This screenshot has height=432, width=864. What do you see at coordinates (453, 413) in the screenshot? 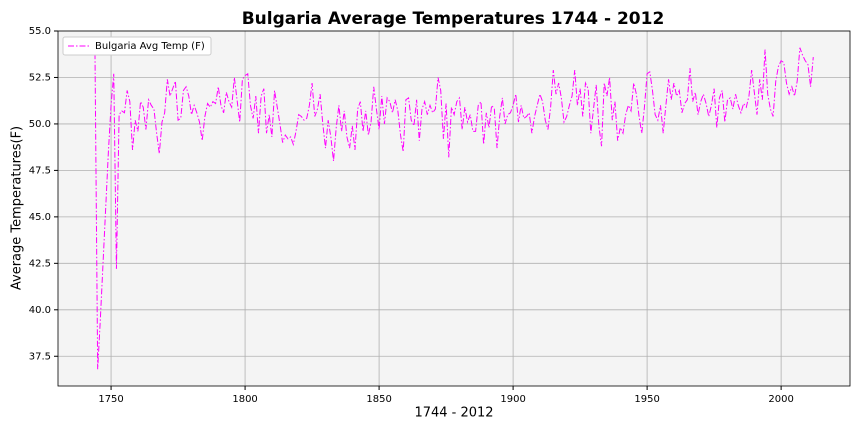
I see `x-axis-label: 1744 - 2012` at bounding box center [453, 413].